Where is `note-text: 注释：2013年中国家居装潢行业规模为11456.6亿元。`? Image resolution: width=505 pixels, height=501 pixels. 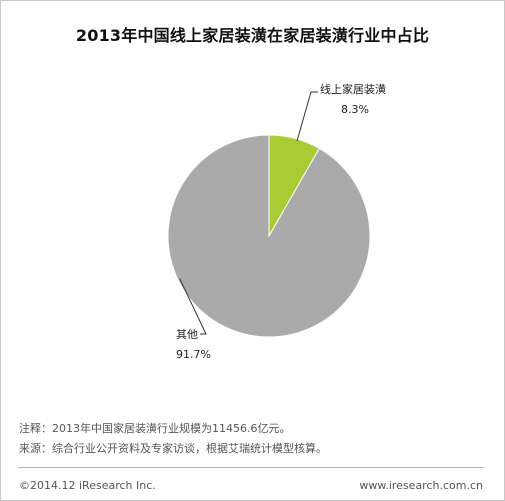 note-text: 注释：2013年中国家居装潢行业规模为11456.6亿元。 is located at coordinates (155, 428).